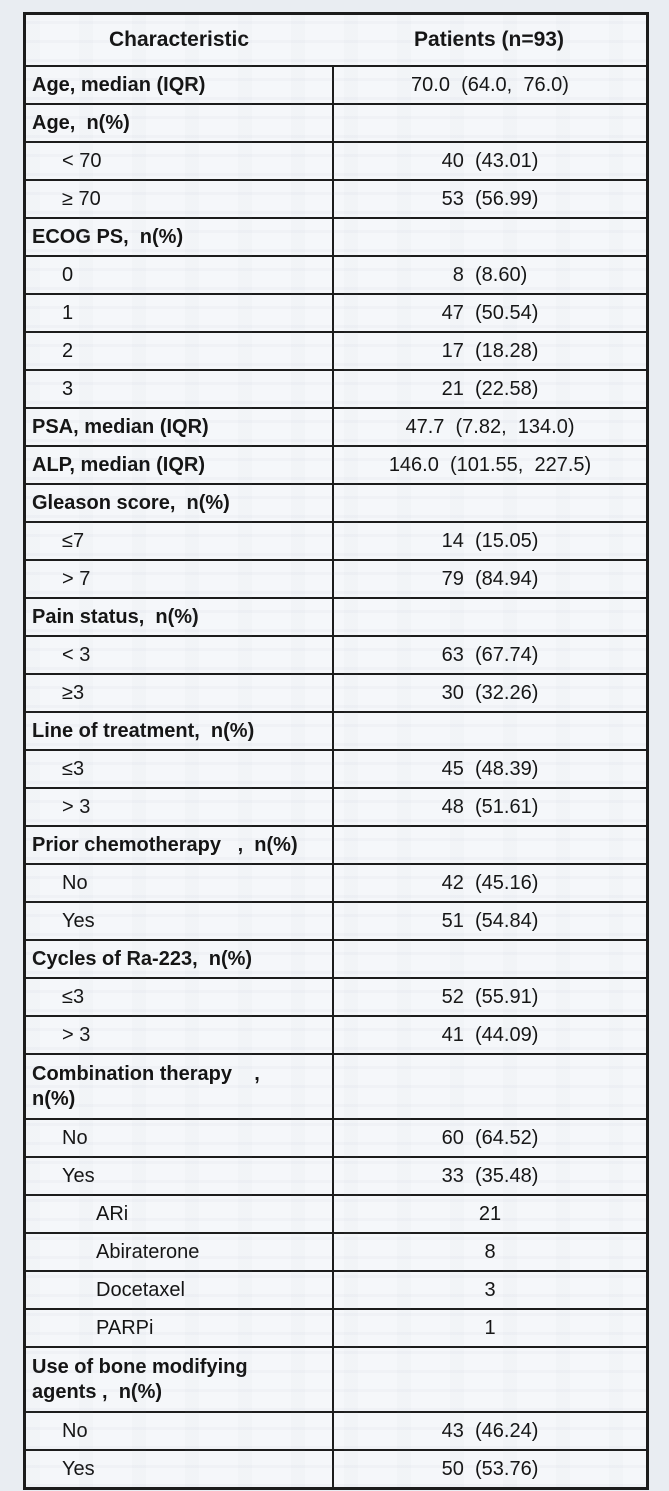 This screenshot has height=1491, width=669. I want to click on table-row: Line of treatment, n(%), so click(336, 730).